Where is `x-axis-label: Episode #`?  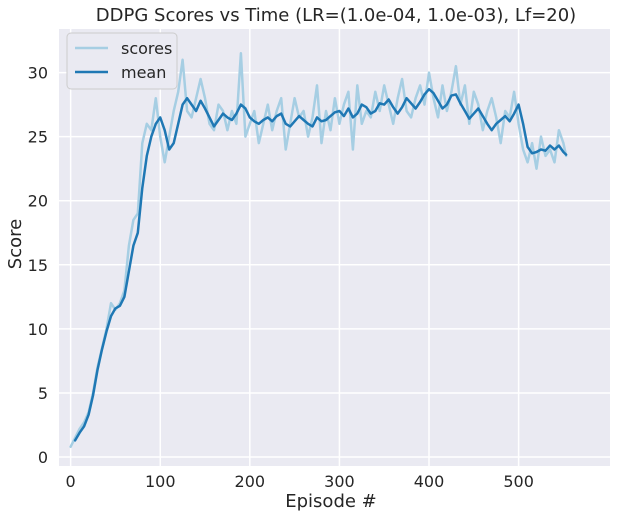 x-axis-label: Episode # is located at coordinates (331, 501).